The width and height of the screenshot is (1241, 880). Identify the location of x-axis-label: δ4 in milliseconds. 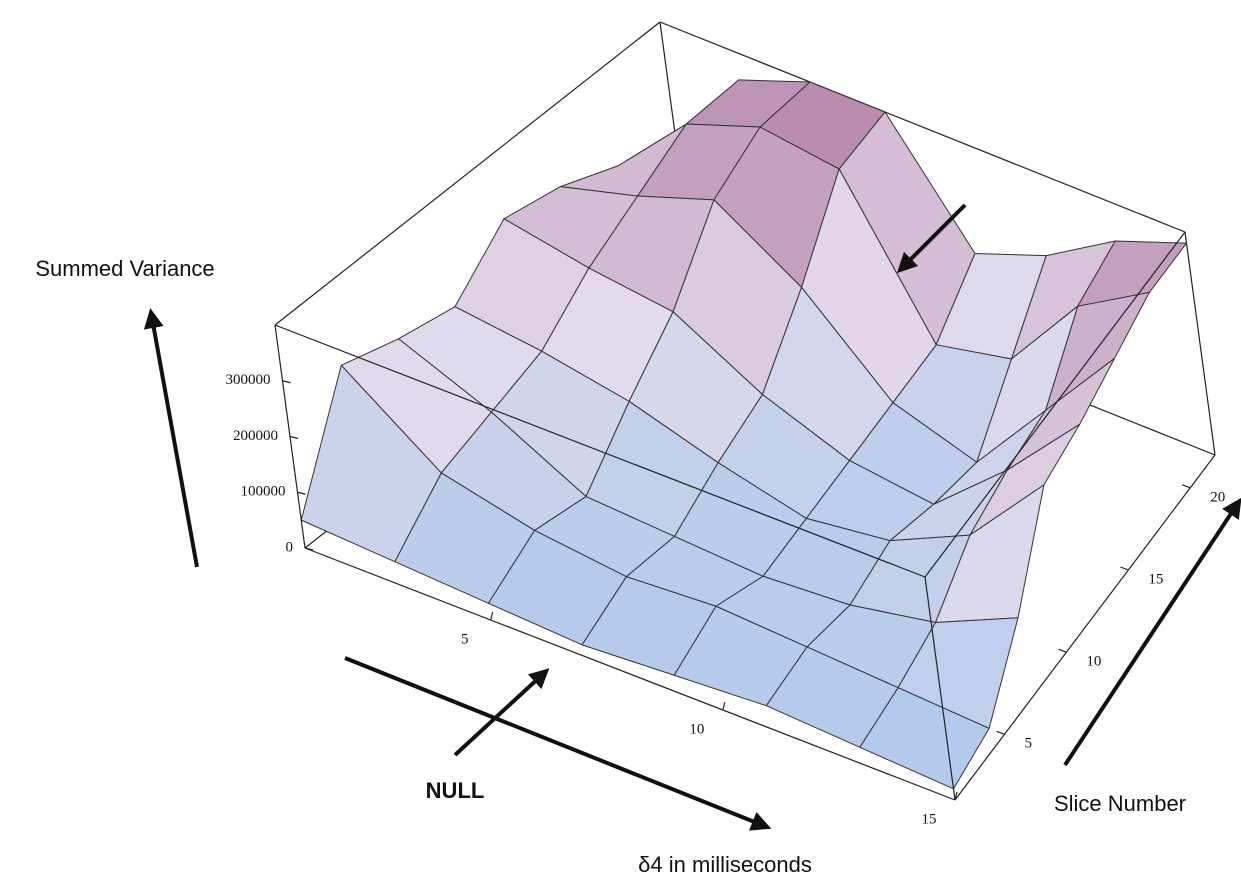
(725, 864).